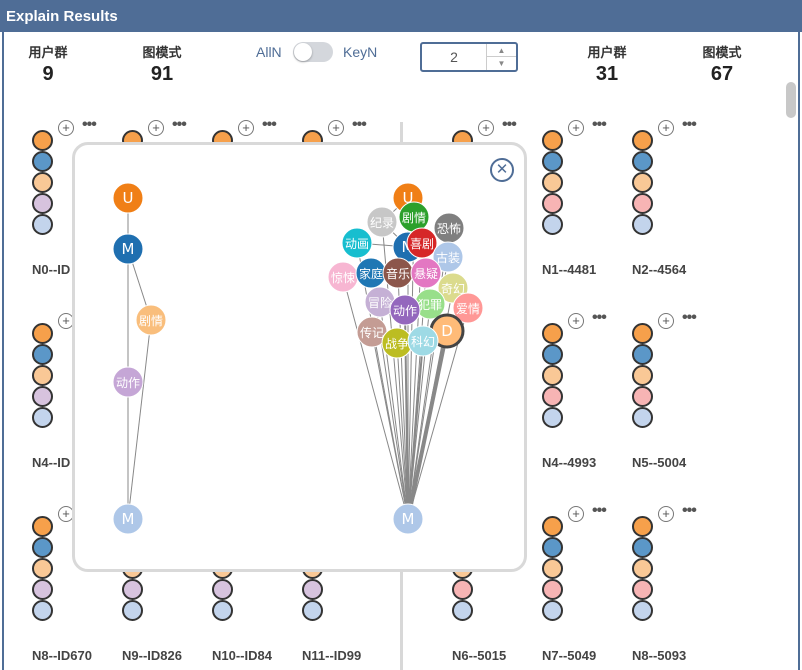 This screenshot has width=802, height=670. What do you see at coordinates (128, 198) in the screenshot?
I see `left-graph-node-label: U` at bounding box center [128, 198].